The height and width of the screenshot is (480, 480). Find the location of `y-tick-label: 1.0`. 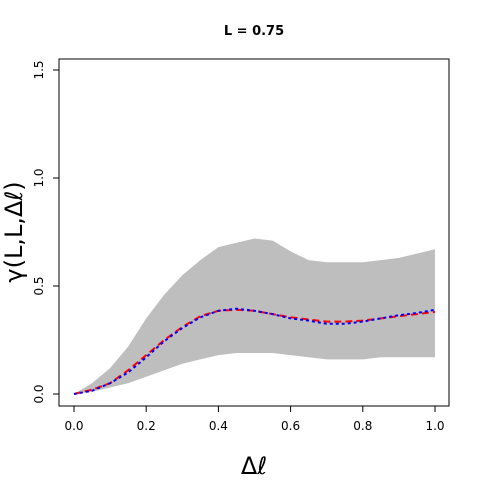

y-tick-label: 1.0 is located at coordinates (39, 177).